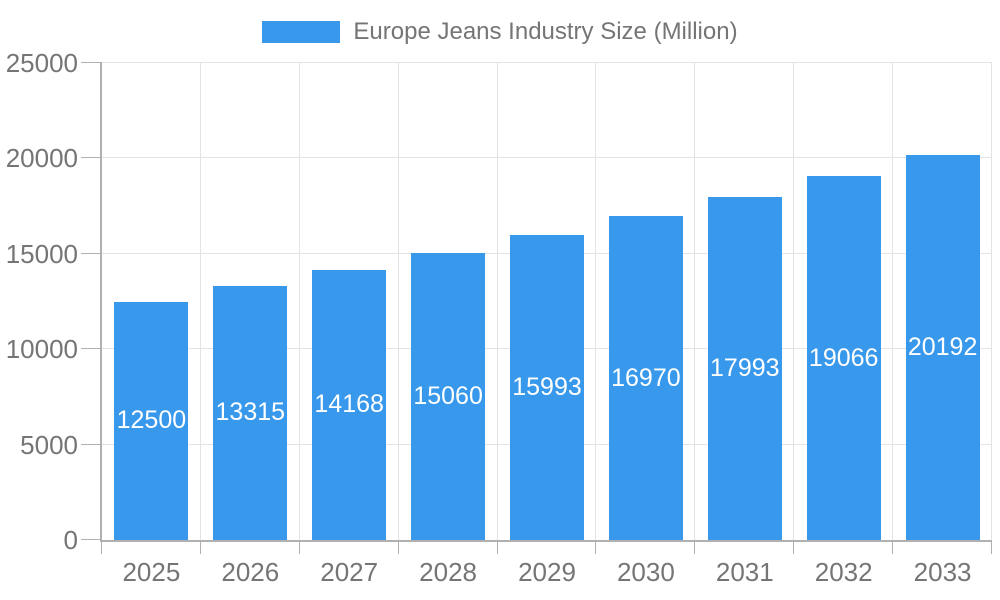 The width and height of the screenshot is (1000, 600). I want to click on bar-value-label: 17993, so click(745, 367).